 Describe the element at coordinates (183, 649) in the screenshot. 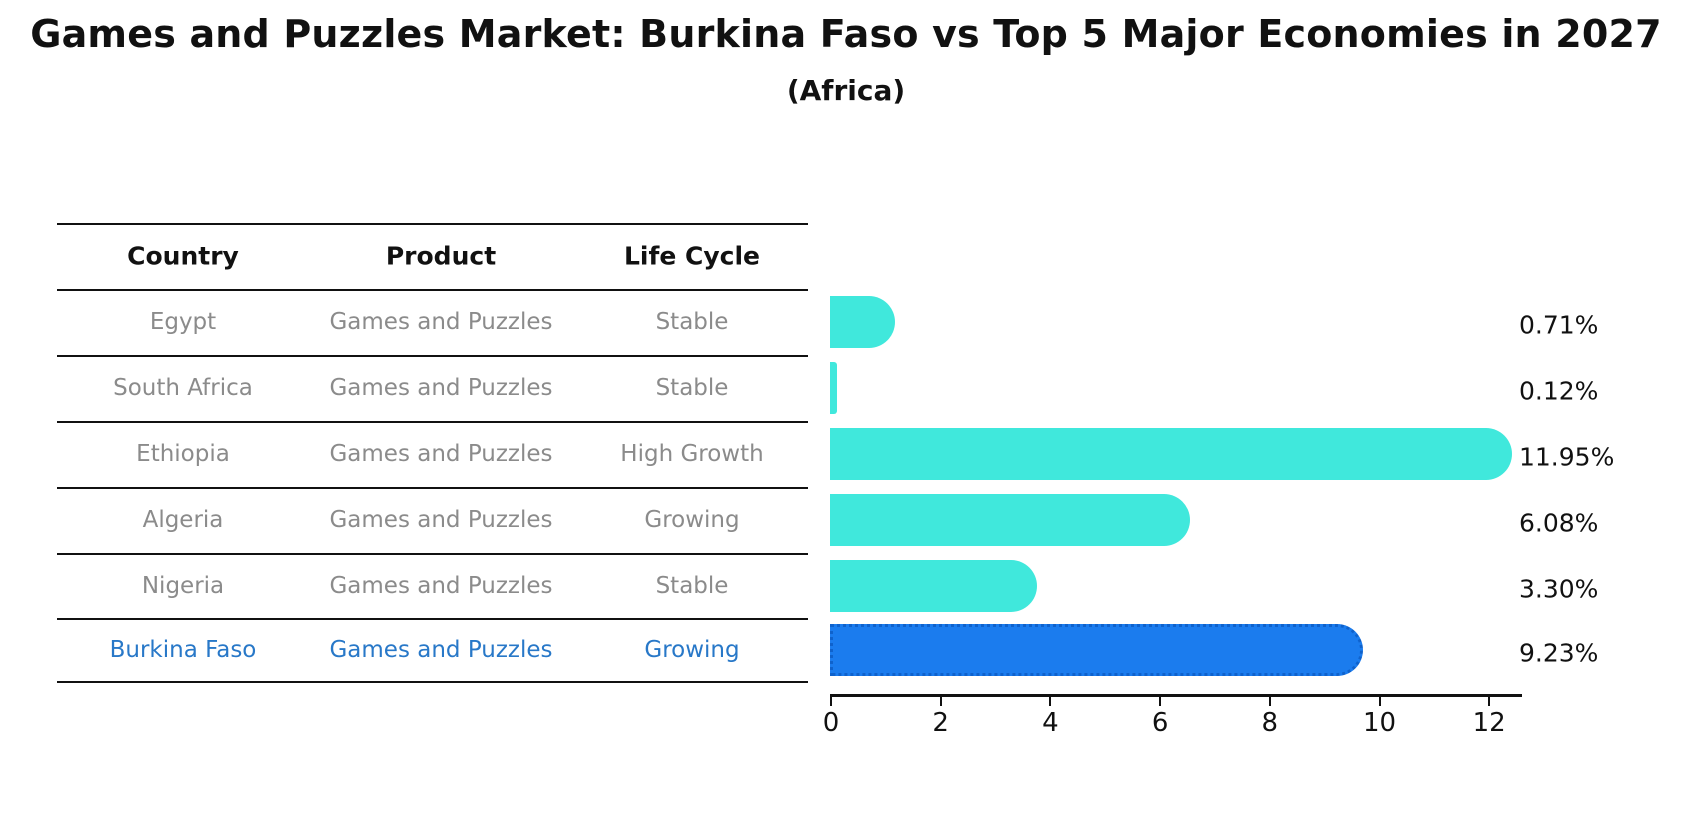

I see `cell-country: Burkina Faso` at that location.